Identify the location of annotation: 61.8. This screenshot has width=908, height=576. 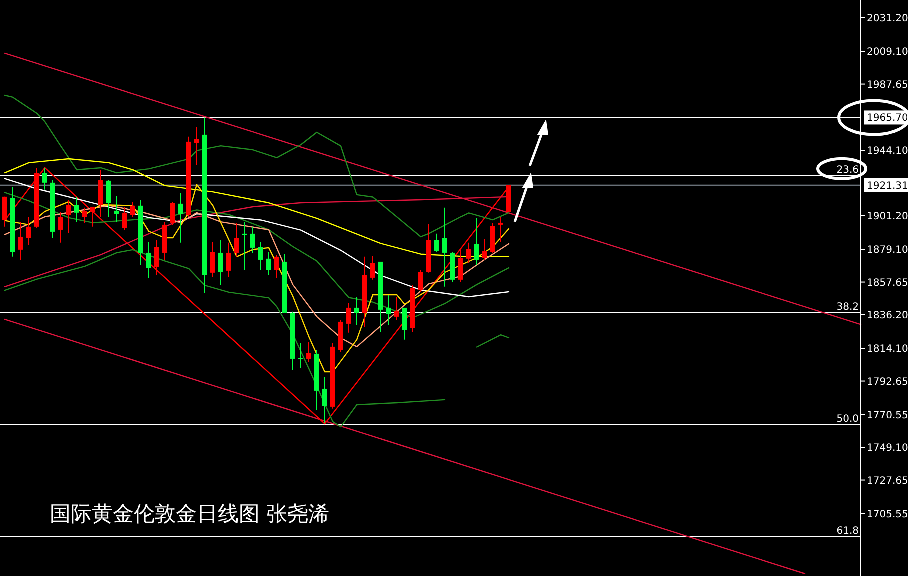
(847, 532).